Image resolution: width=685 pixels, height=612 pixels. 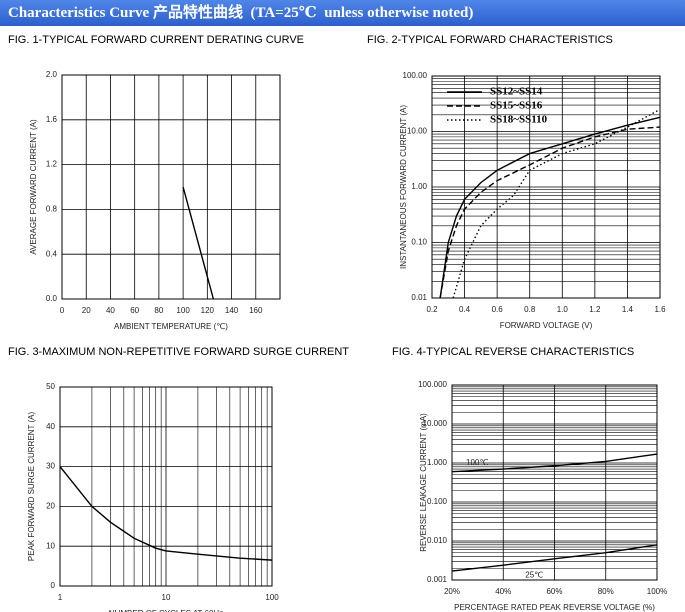 I want to click on chart-title: FIG. 2-TYPICAL FORWARD CHARACTERISTICS, so click(x=490, y=40).